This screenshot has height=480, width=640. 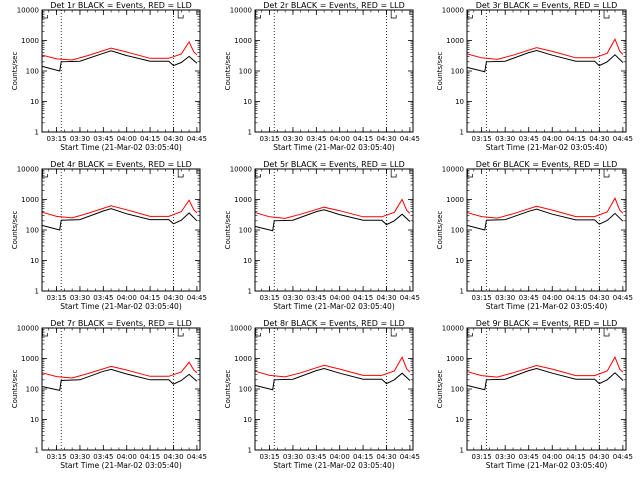 I want to click on chart-title: Det 9r BLACK = Events, RED = LLD, so click(x=547, y=323).